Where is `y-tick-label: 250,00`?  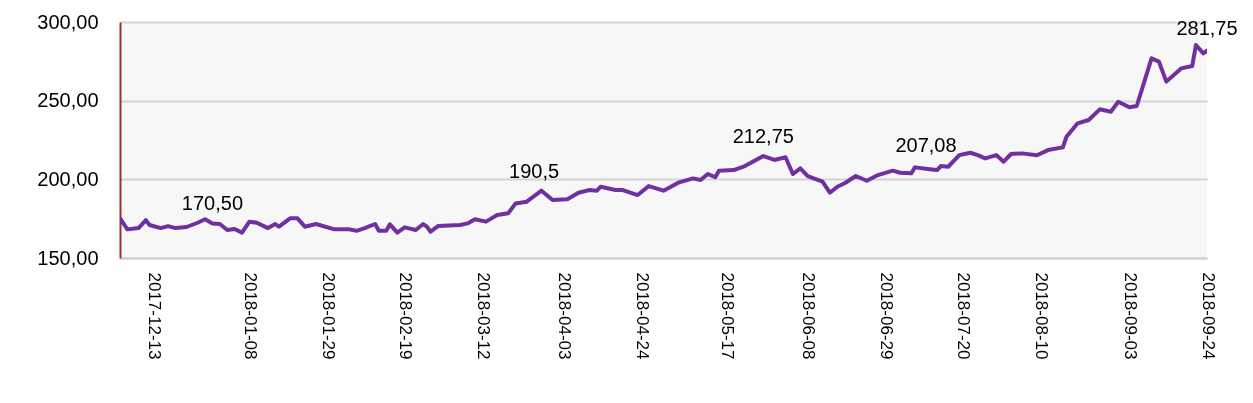
y-tick-label: 250,00 is located at coordinates (68, 100).